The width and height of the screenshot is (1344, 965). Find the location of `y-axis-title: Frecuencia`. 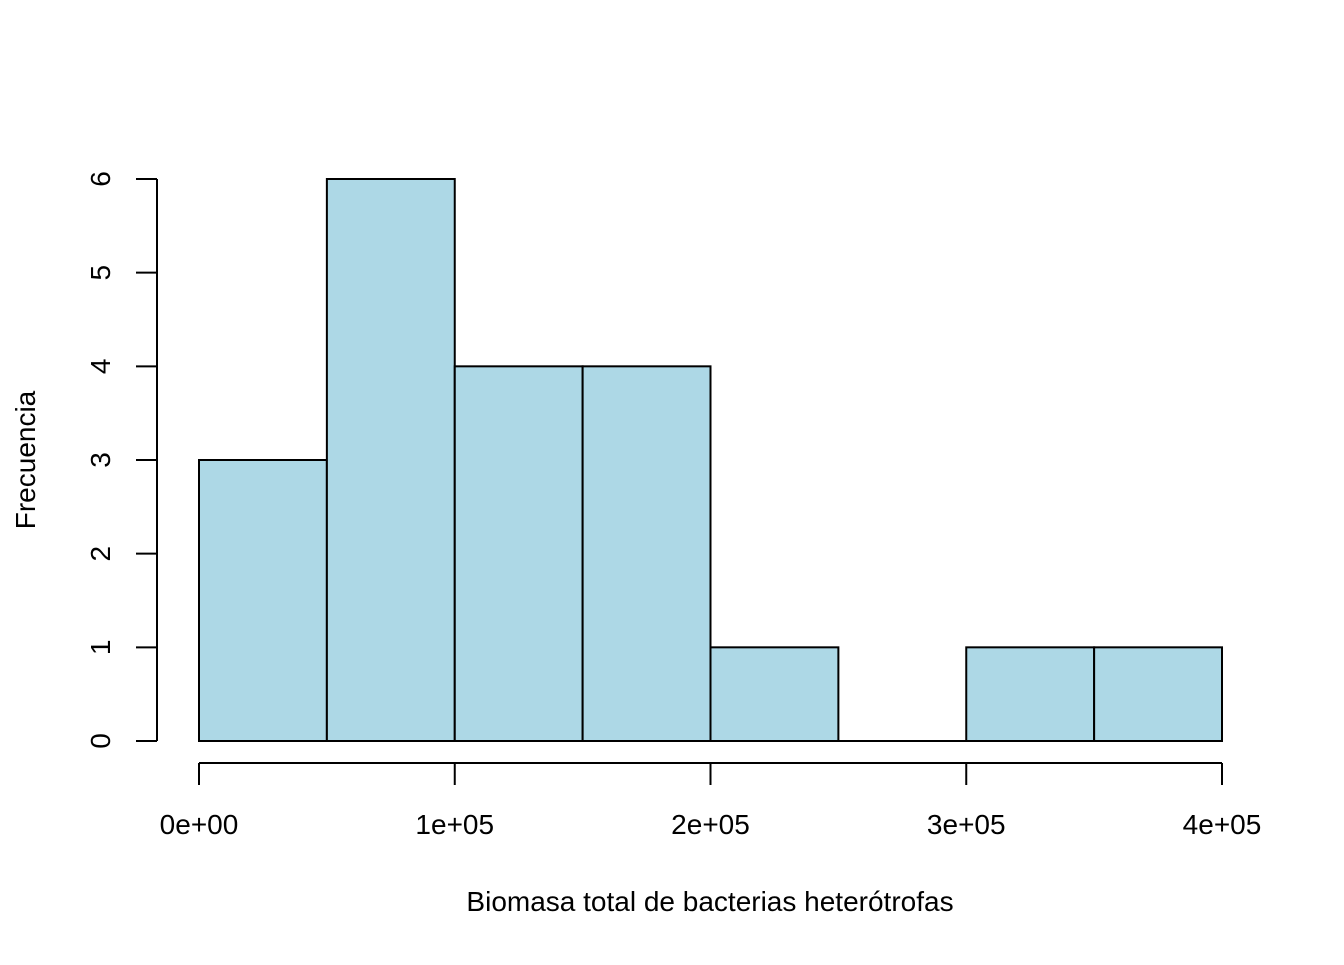

y-axis-title: Frecuencia is located at coordinates (25, 459).